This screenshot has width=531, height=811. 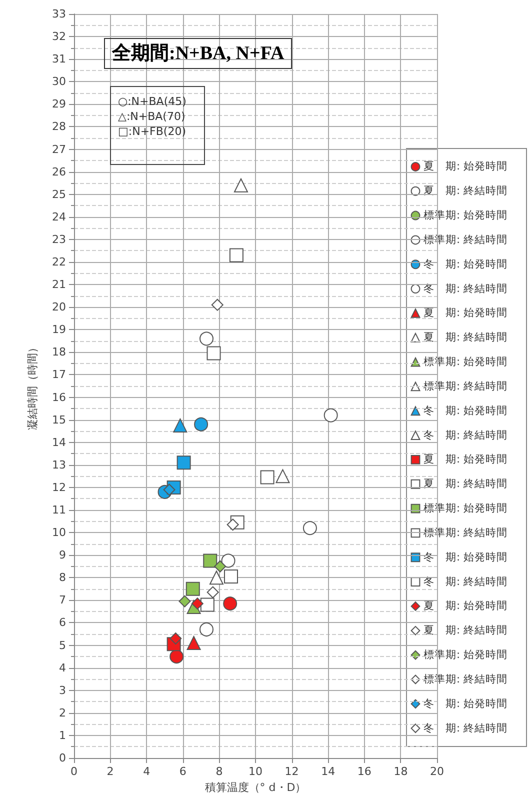 What do you see at coordinates (59, 239) in the screenshot?
I see `y-tick-label: 23` at bounding box center [59, 239].